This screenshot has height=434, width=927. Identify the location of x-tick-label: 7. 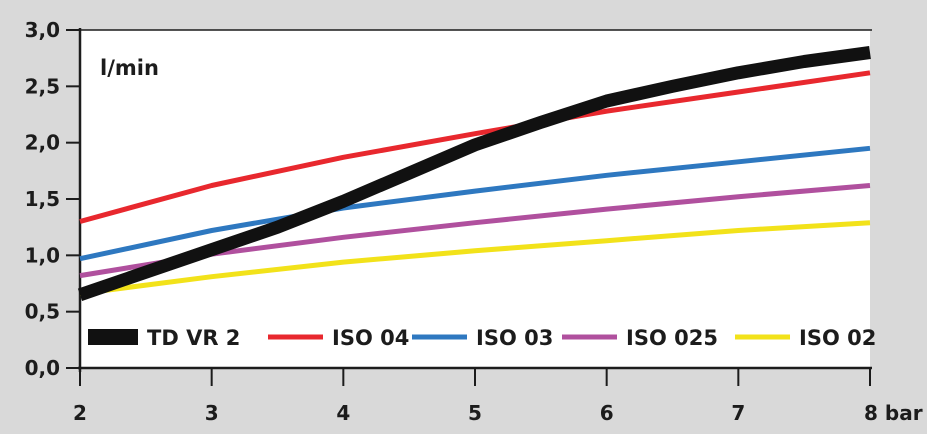
(738, 413).